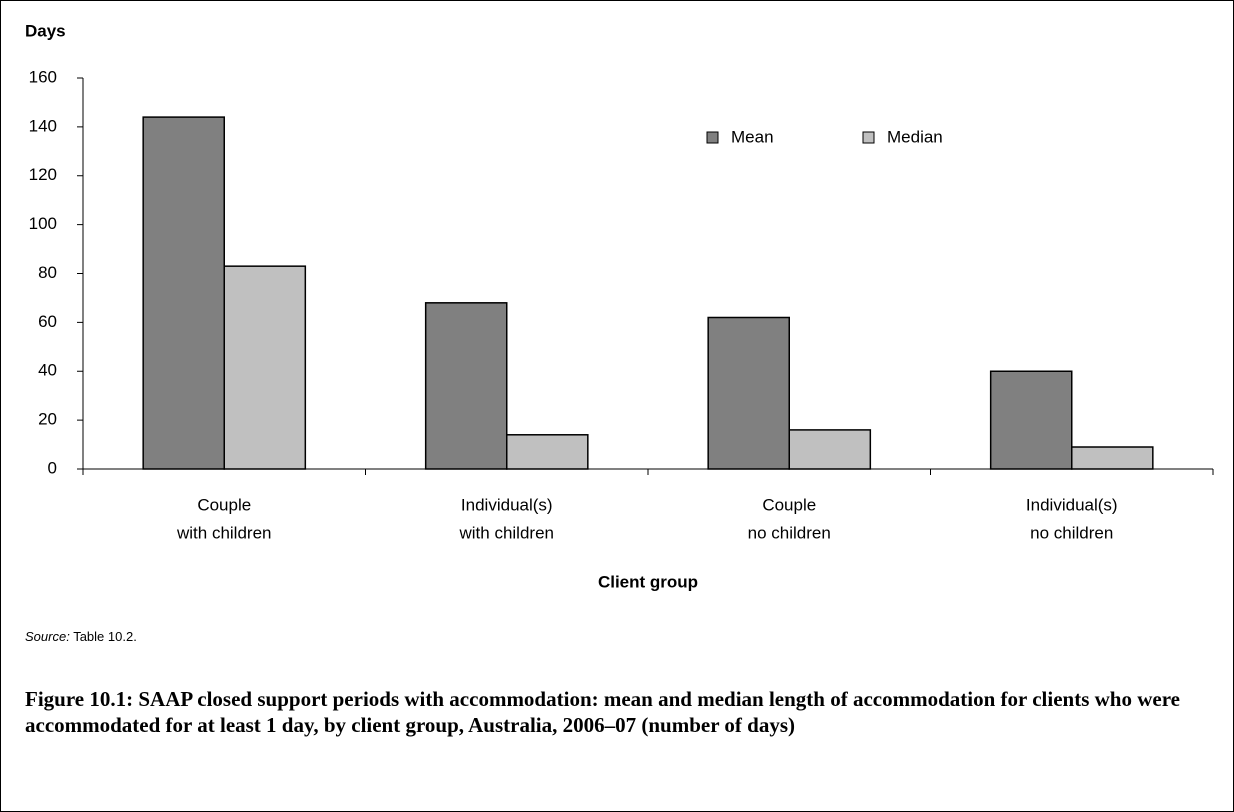 This screenshot has width=1234, height=812. I want to click on y-tick-label: 40, so click(47, 370).